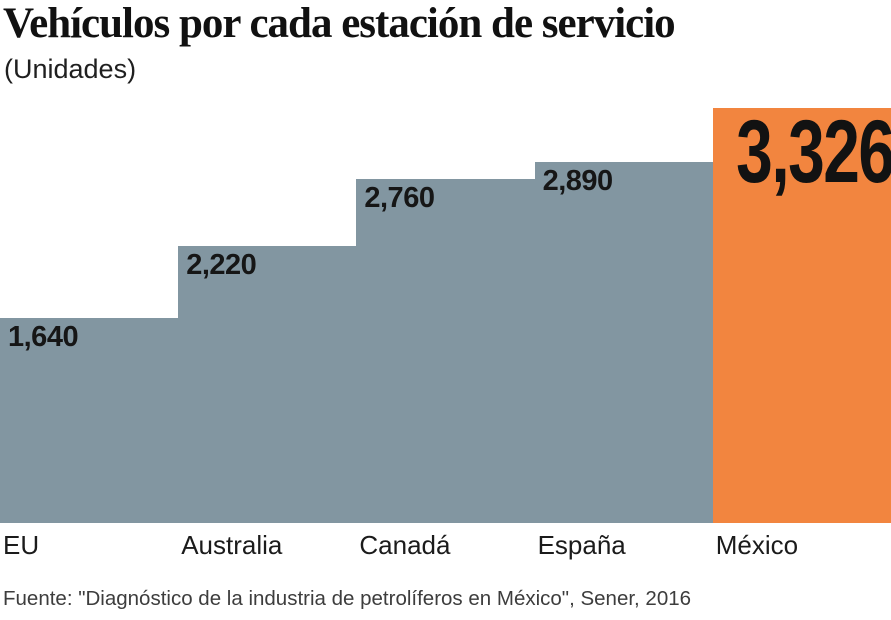  I want to click on x-axis-label-eu: EU, so click(21, 545).